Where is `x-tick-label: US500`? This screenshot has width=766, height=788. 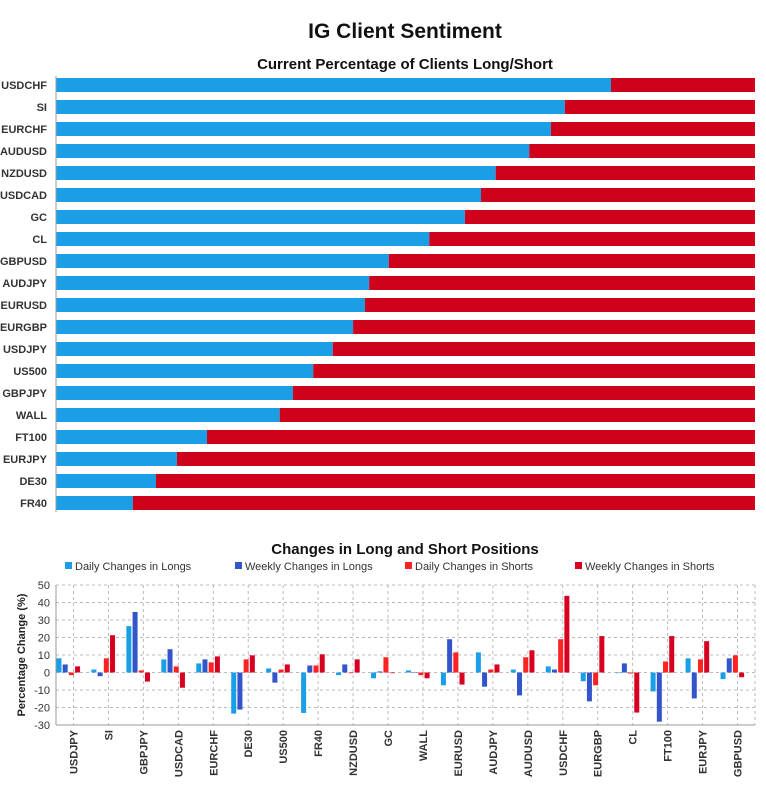
x-tick-label: US500 is located at coordinates (284, 747).